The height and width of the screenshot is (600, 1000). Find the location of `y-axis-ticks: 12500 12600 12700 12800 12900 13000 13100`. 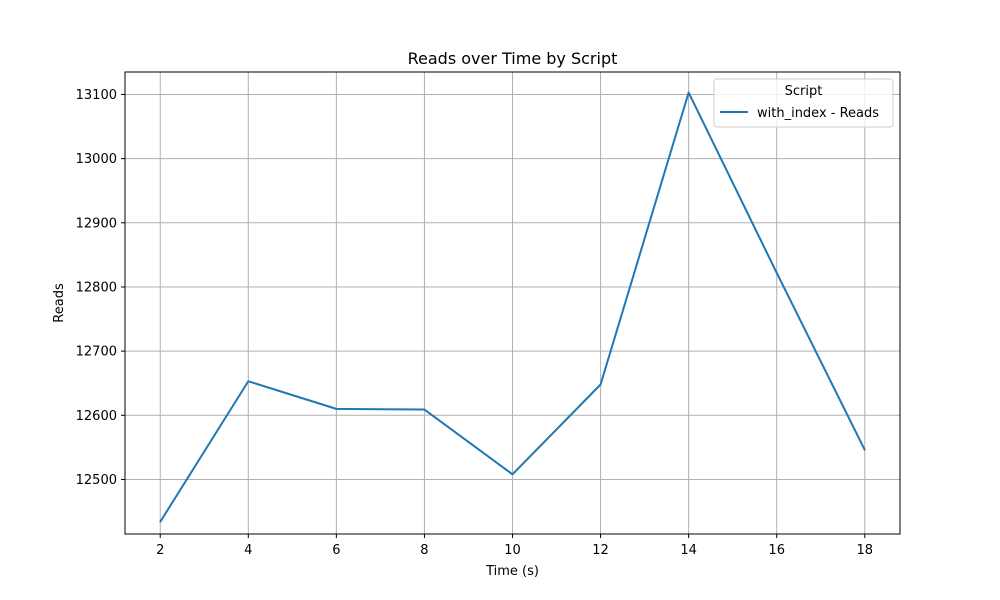

y-axis-ticks: 12500 12600 12700 12800 12900 13000 13100 is located at coordinates (100, 288).